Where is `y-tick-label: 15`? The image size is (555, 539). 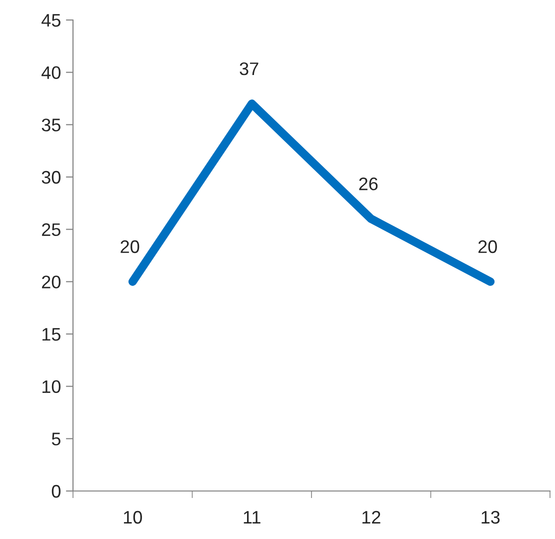 y-tick-label: 15 is located at coordinates (51, 334).